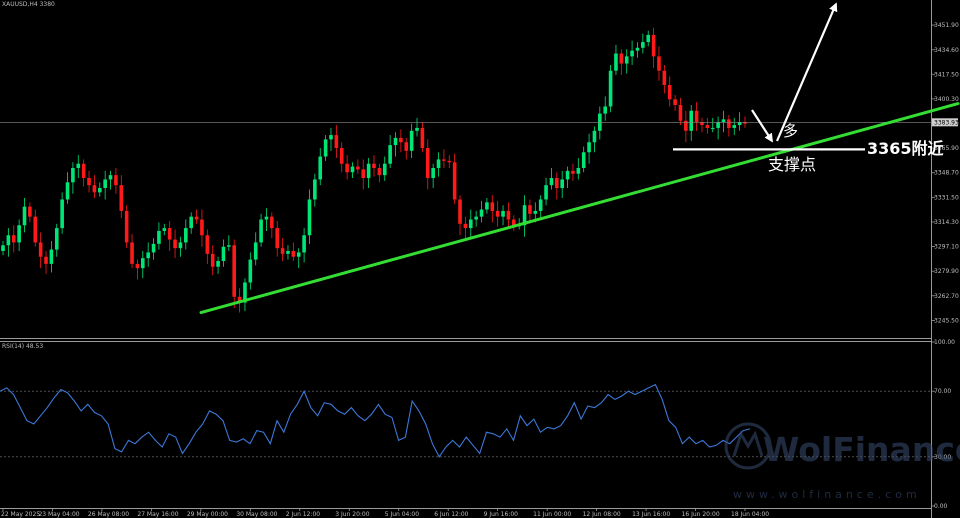 The image size is (960, 518). I want to click on price-tick-label: 3245.50, so click(946, 320).